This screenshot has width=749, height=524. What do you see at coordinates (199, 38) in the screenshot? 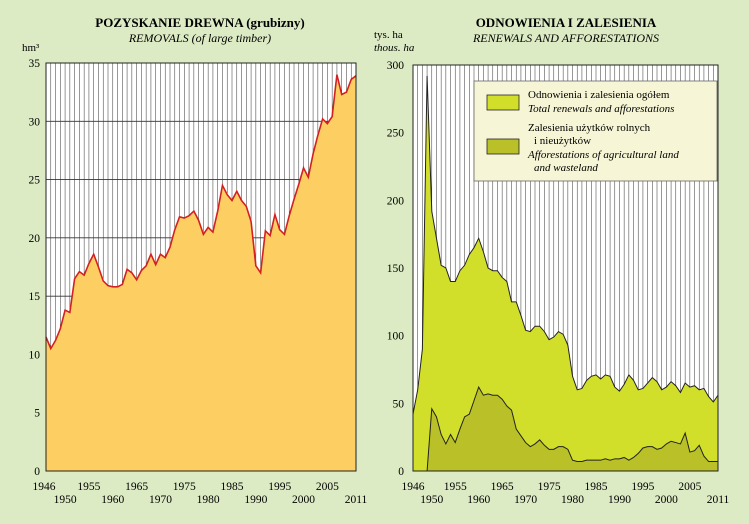
I see `removals-subtitle: REMOVALS (of large timber)` at bounding box center [199, 38].